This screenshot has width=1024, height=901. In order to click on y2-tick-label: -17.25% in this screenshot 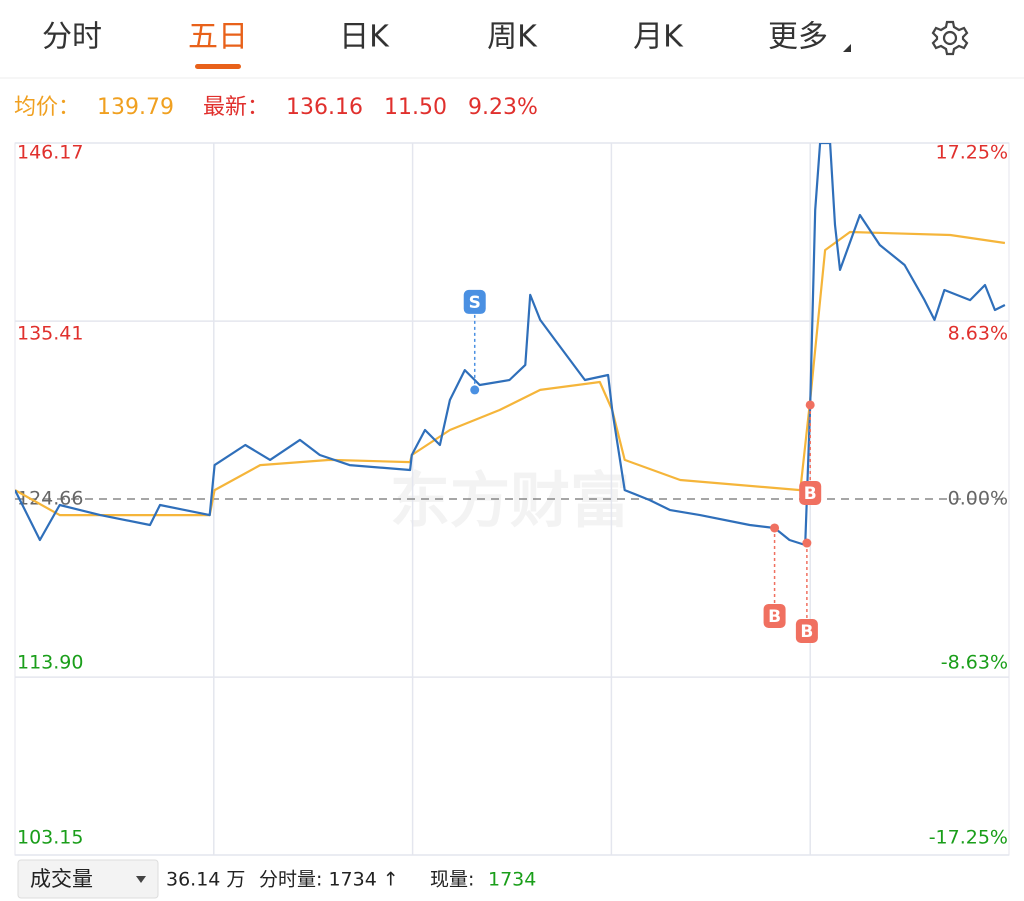, I will do `click(968, 838)`.